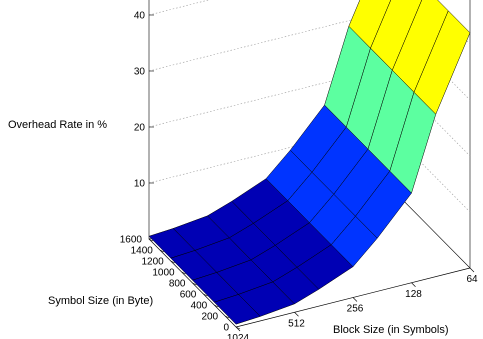  What do you see at coordinates (100, 301) in the screenshot?
I see `y-axis-title: Symbol Size (in Byte)` at bounding box center [100, 301].